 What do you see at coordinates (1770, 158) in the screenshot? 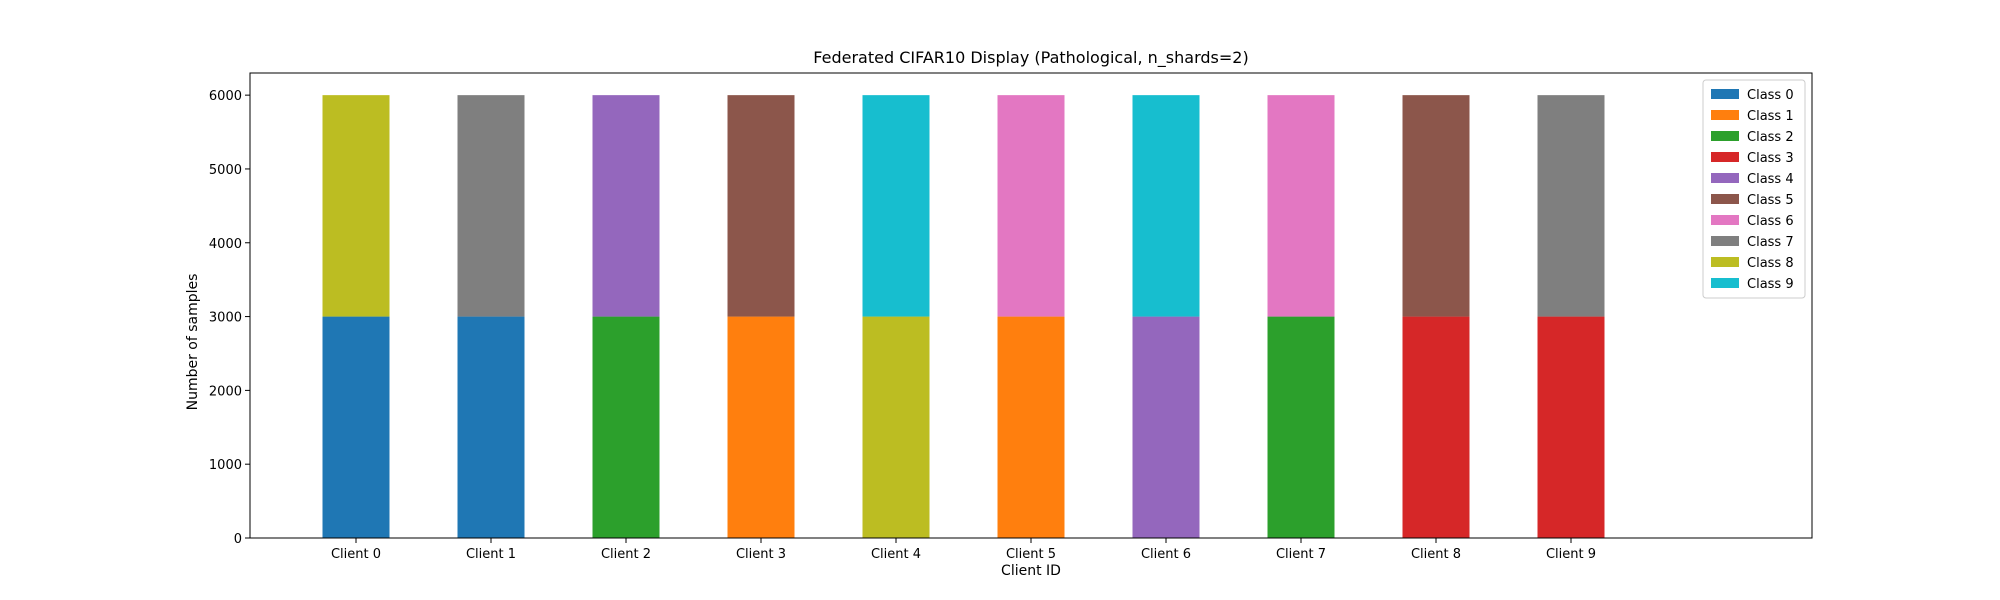
I see `legend-label-3: Class 3` at bounding box center [1770, 158].